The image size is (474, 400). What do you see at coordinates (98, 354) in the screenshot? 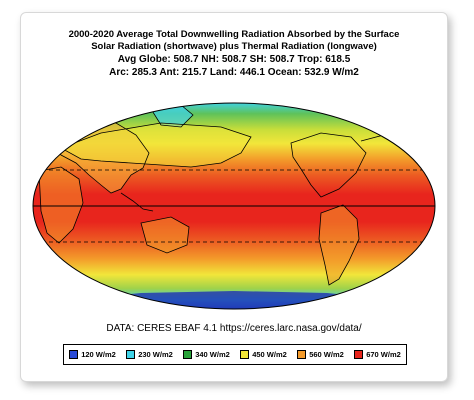
I see `legend-label: 120 W/m2` at bounding box center [98, 354].